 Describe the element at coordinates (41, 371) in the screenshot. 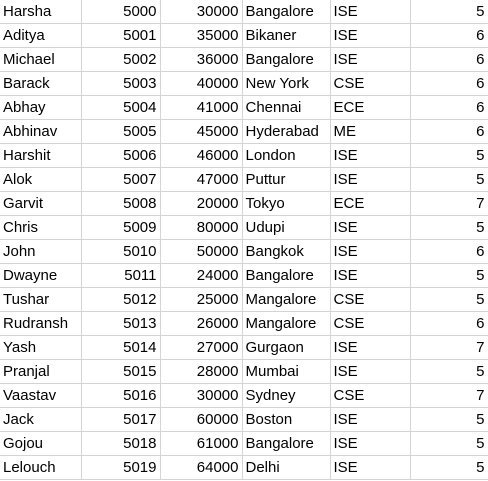

I see `name-cell: Pranjal` at that location.